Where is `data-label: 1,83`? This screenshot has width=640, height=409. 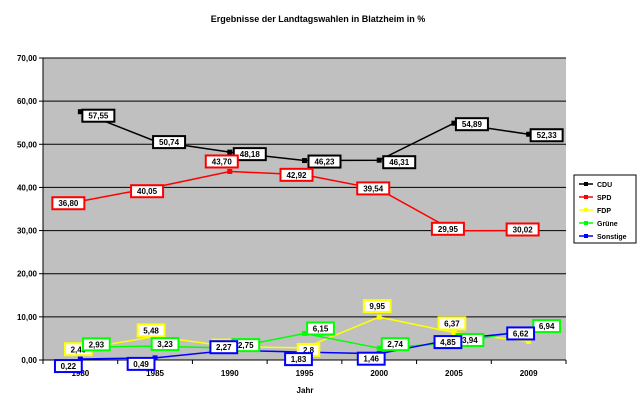 data-label: 1,83 is located at coordinates (299, 359).